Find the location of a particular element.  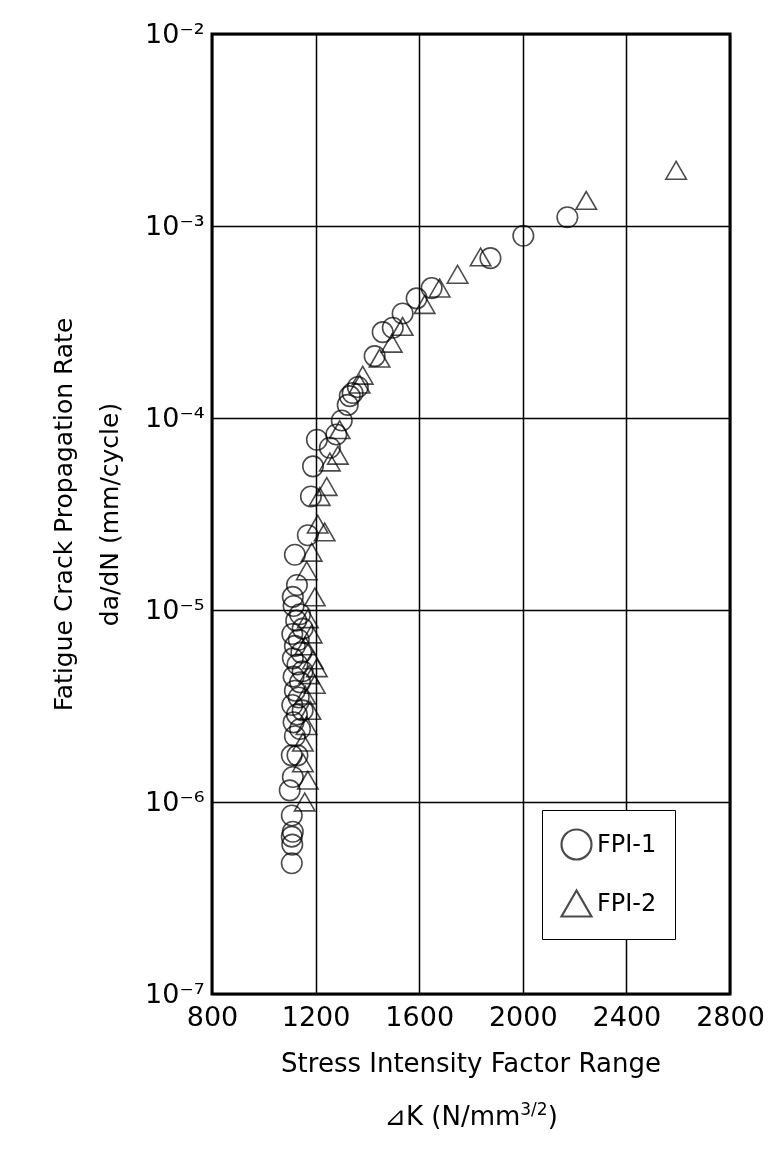

x-axis-title: Stress Intensity Factor Range ⊿K (N/mm$^{3/2}$) is located at coordinates (471, 1090).